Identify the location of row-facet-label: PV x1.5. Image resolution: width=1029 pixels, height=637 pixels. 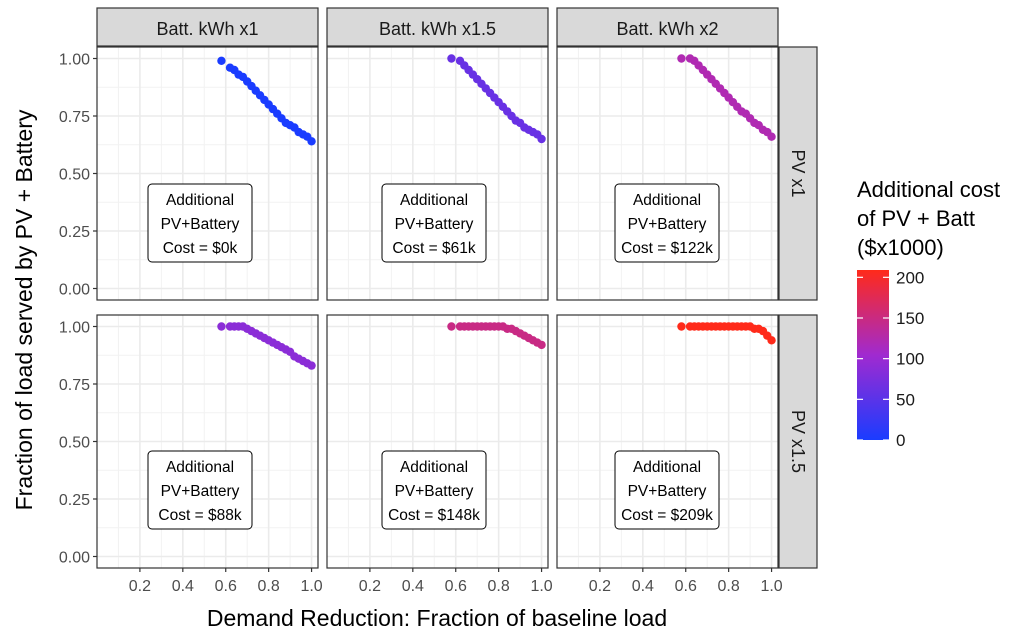
(798, 441).